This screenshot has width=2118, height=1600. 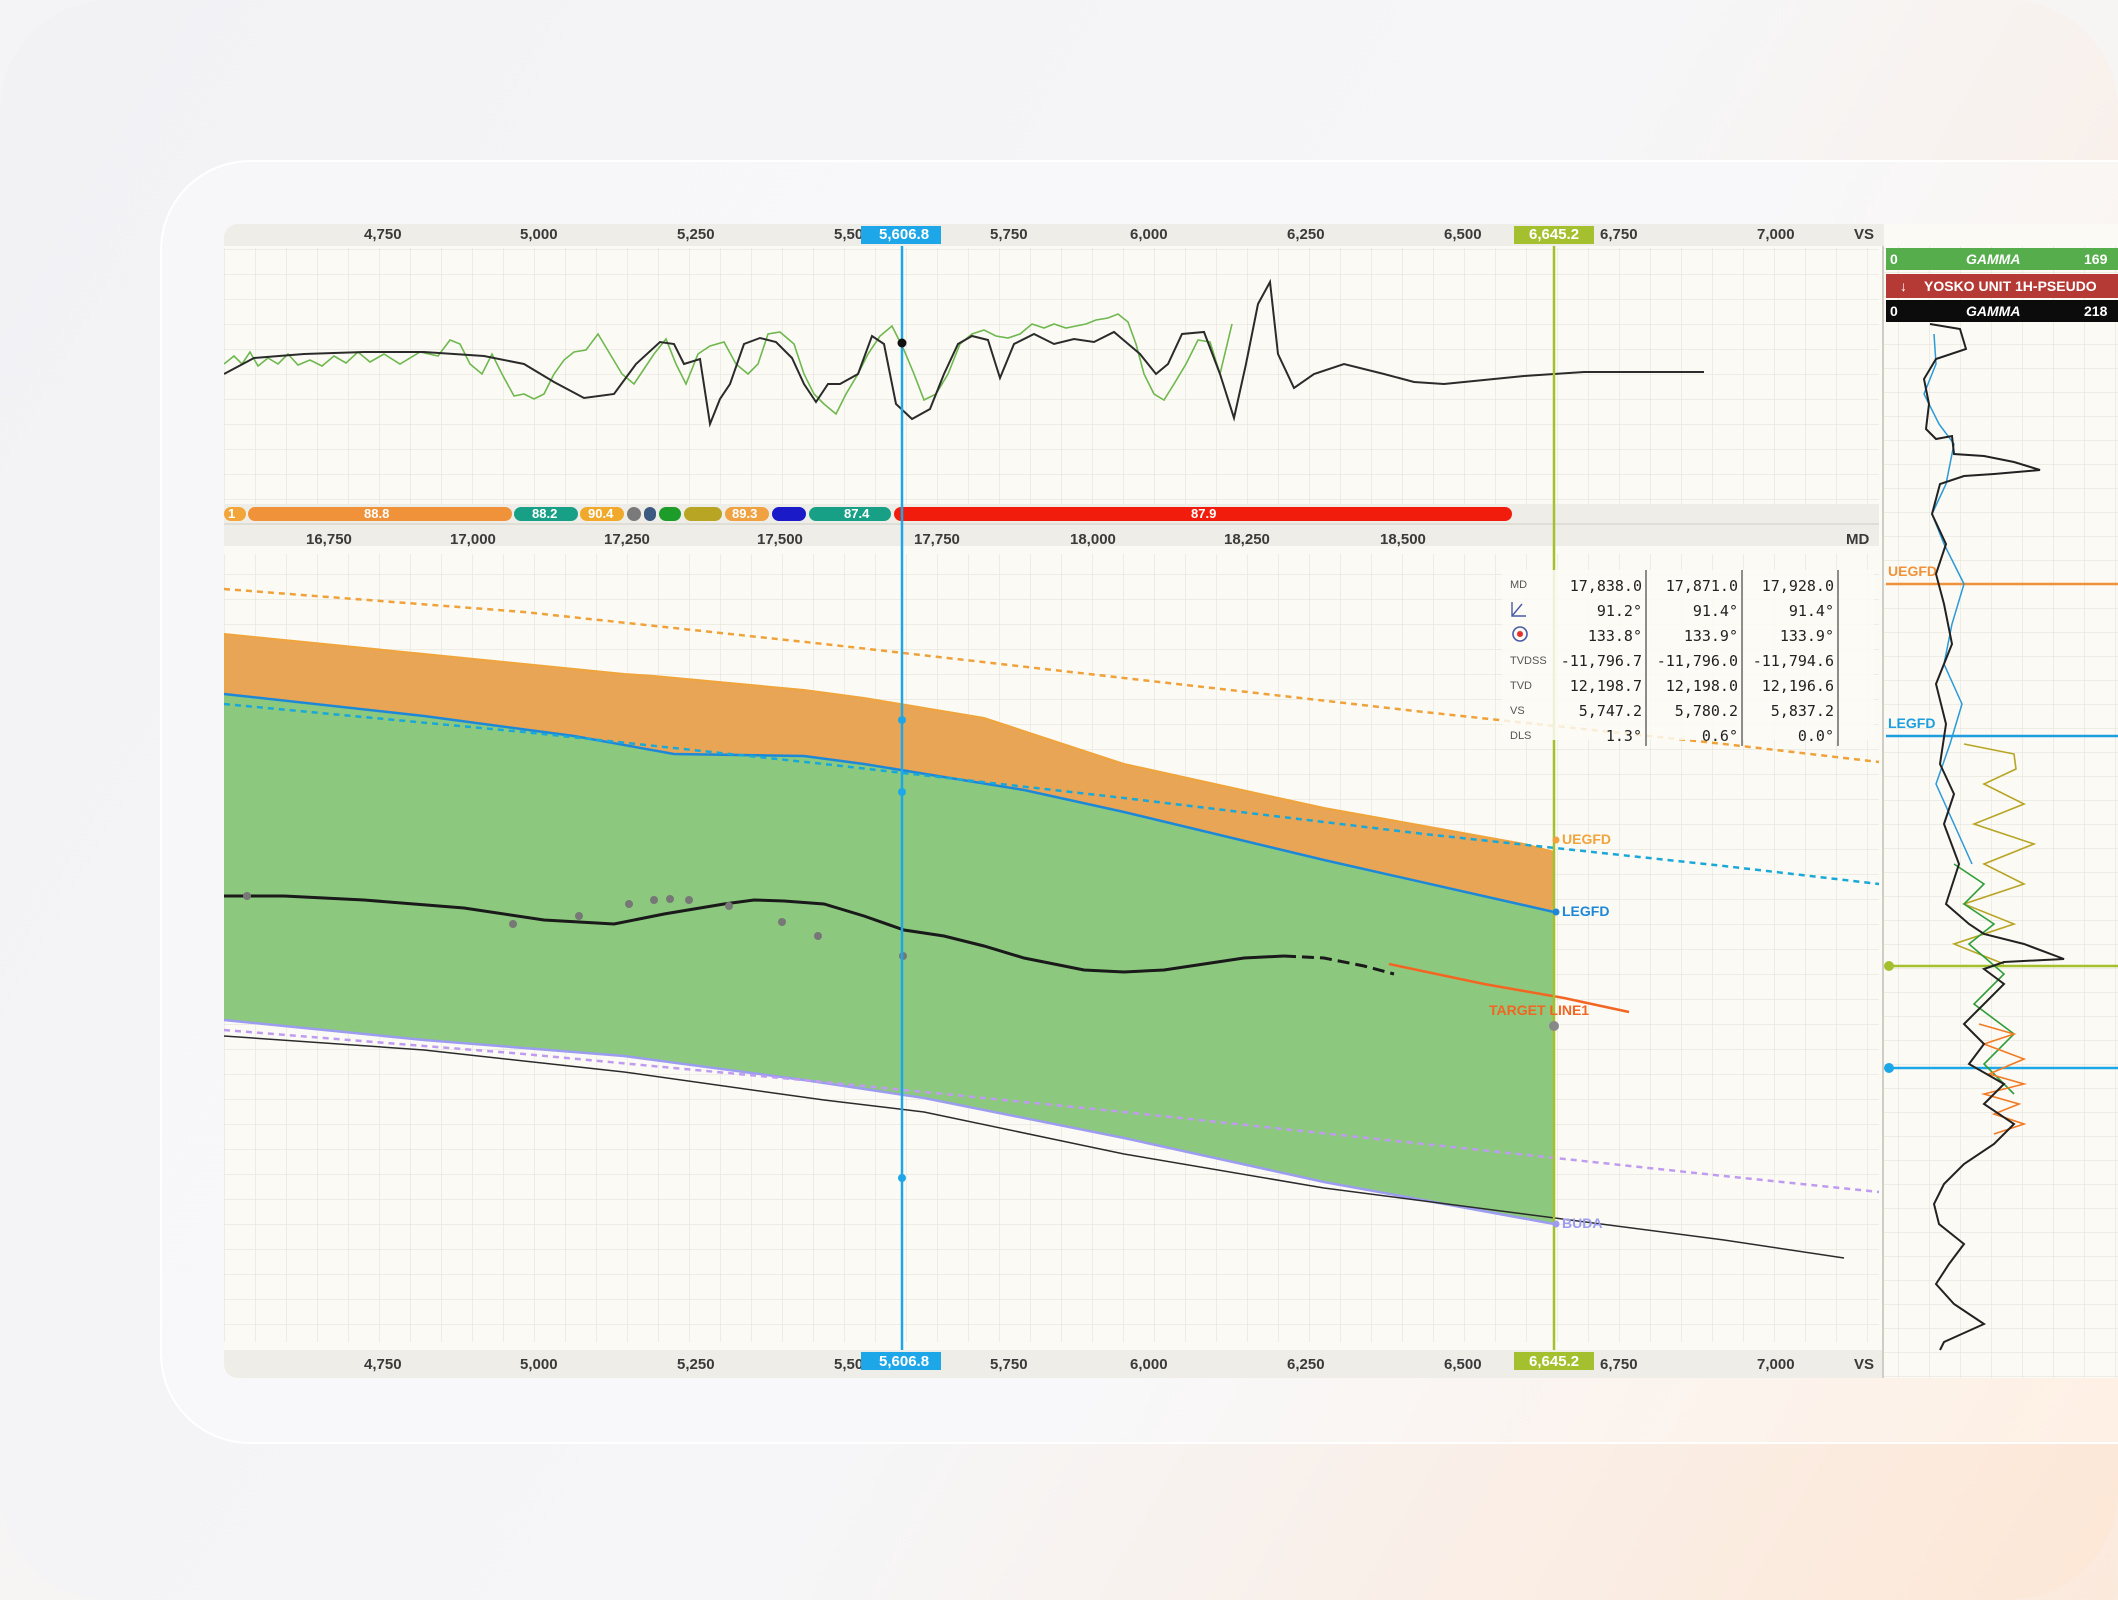 What do you see at coordinates (1518, 585) in the screenshot?
I see `row-label-md: MD` at bounding box center [1518, 585].